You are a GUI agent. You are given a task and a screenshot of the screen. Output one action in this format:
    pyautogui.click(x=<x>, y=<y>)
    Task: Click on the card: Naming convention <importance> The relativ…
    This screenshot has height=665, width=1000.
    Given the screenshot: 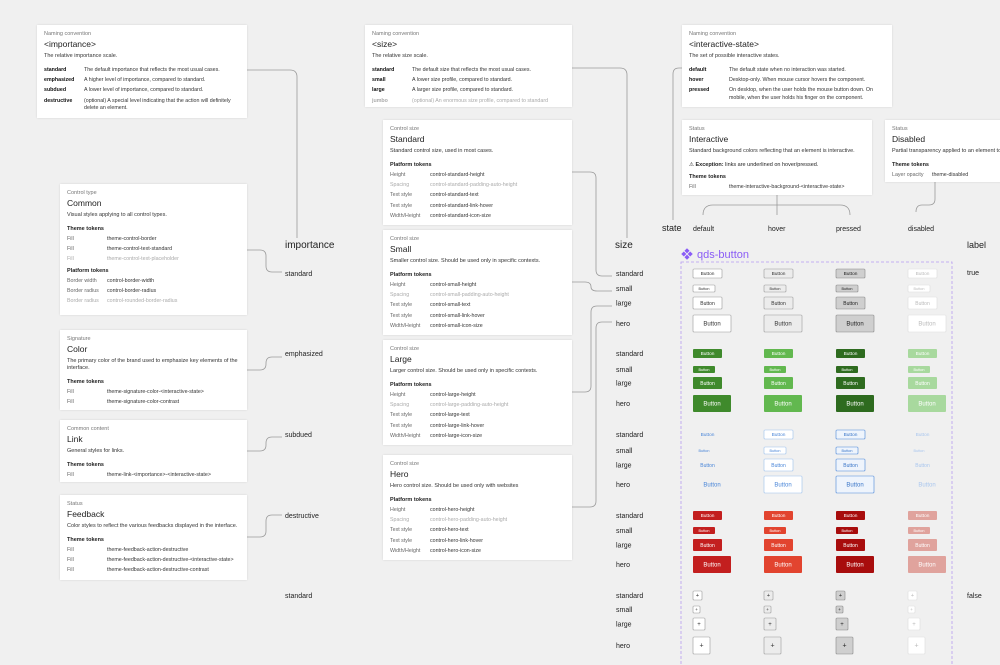 What is the action you would take?
    pyautogui.click(x=142, y=71)
    